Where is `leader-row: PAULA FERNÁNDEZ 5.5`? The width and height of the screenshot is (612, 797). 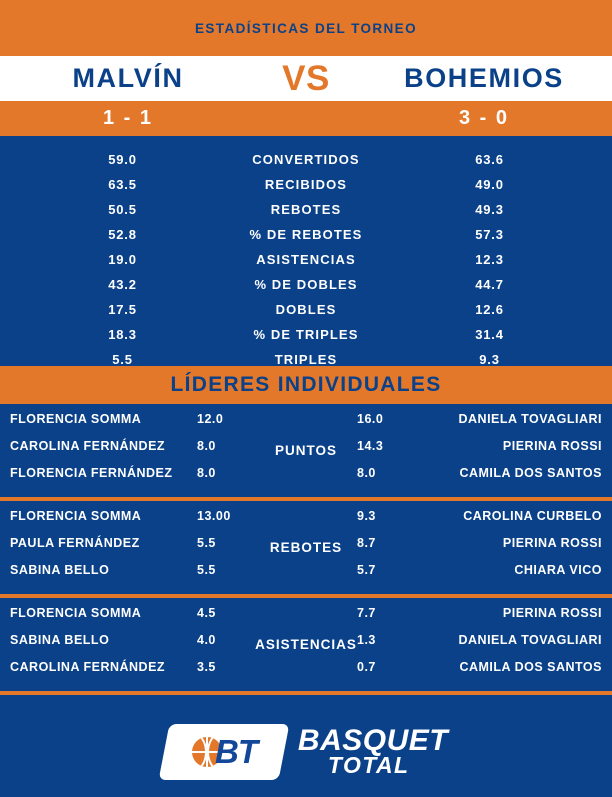
leader-row: PAULA FERNÁNDEZ 5.5 is located at coordinates (132, 548).